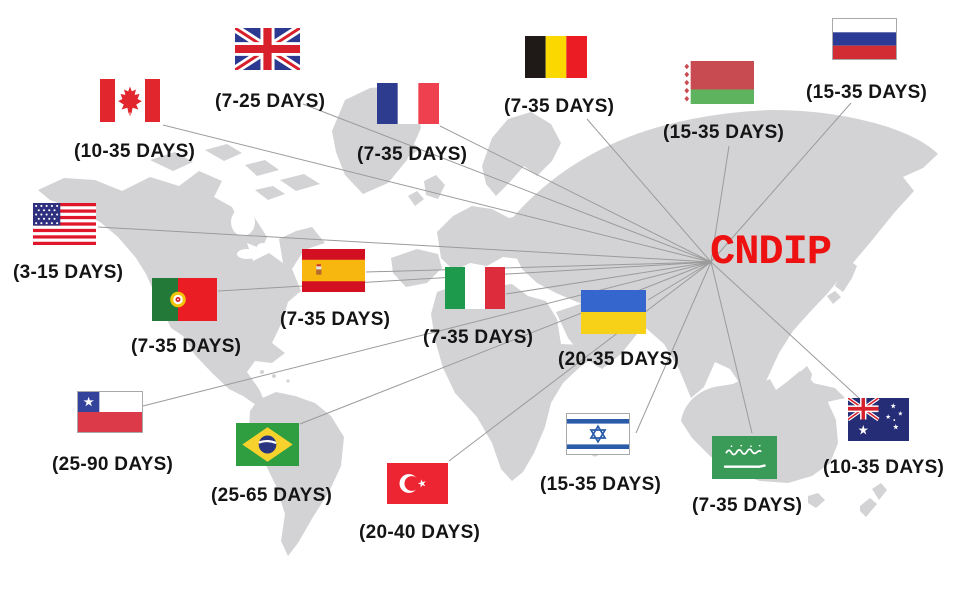  I want to click on arctic-islands, so click(235, 172).